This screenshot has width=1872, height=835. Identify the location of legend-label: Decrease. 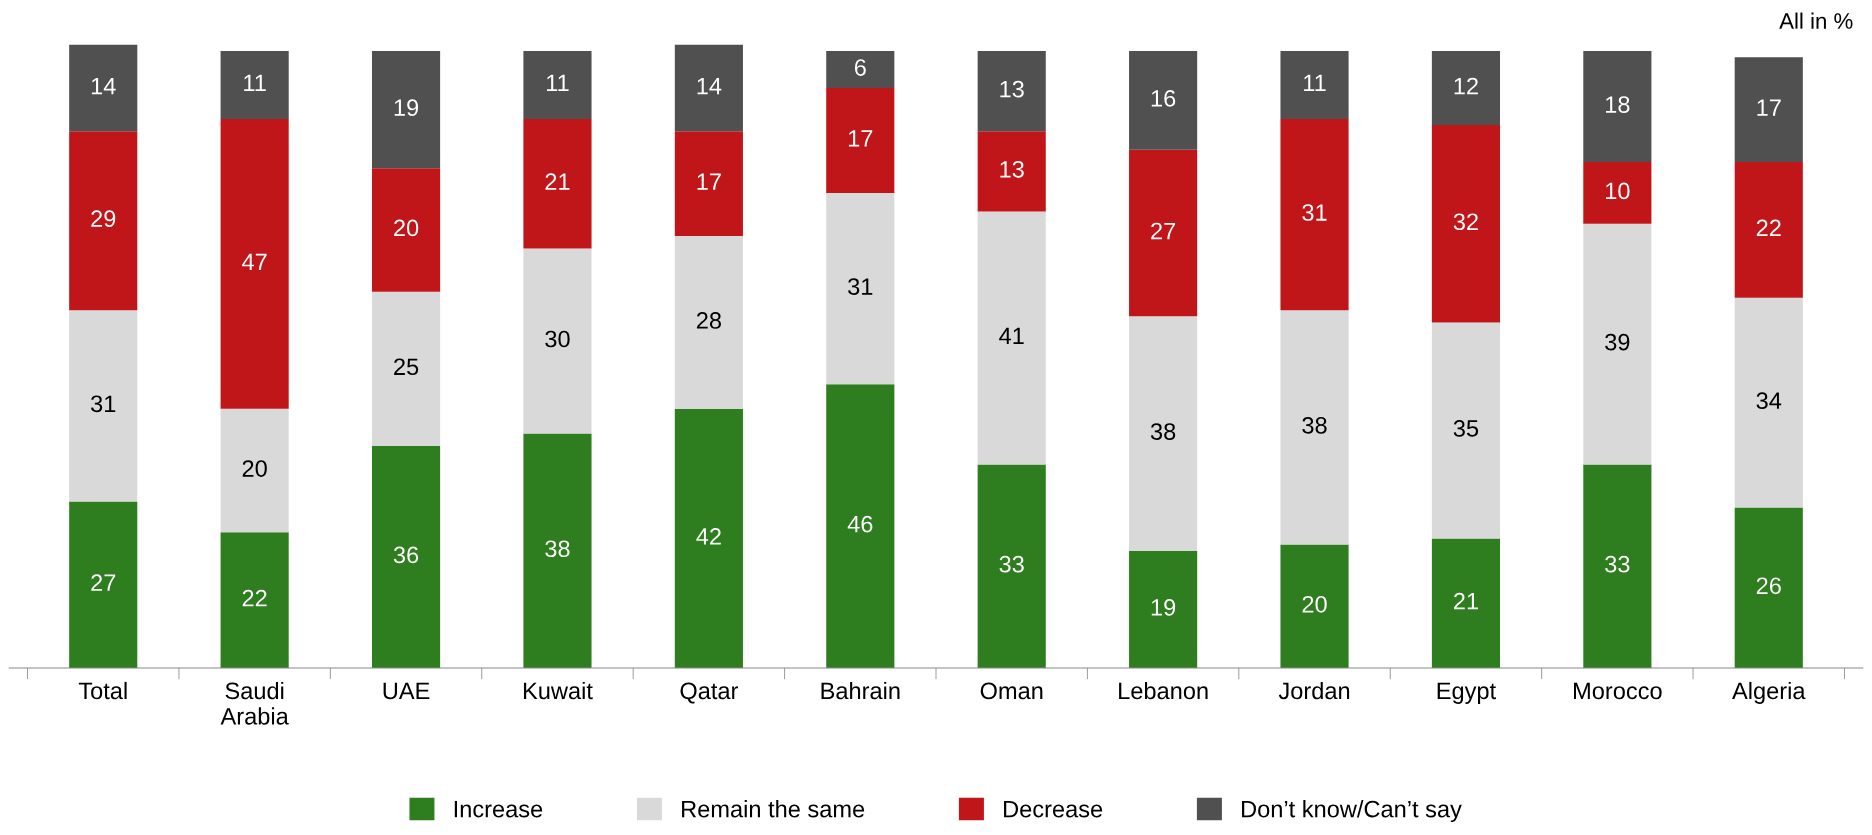
(1053, 809).